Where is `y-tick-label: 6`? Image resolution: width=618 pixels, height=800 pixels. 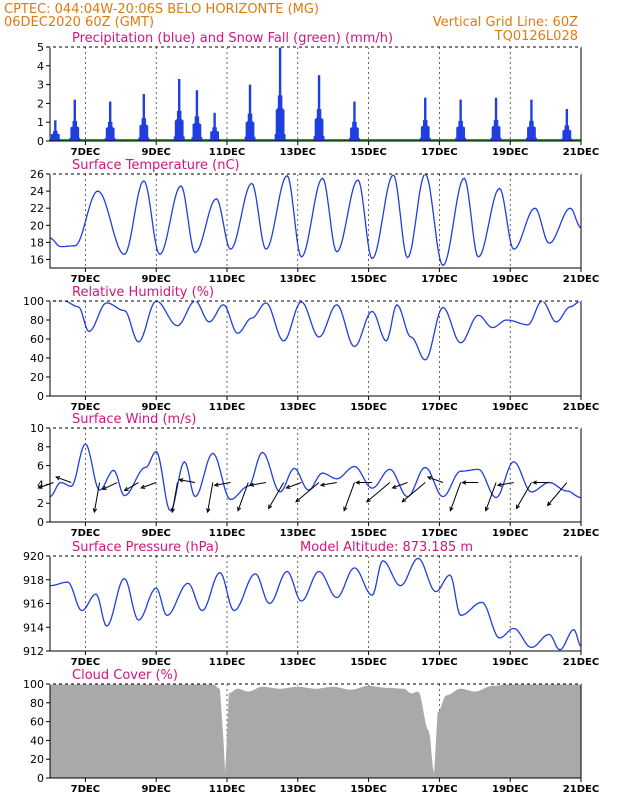
y-tick-label: 6 is located at coordinates (40, 466).